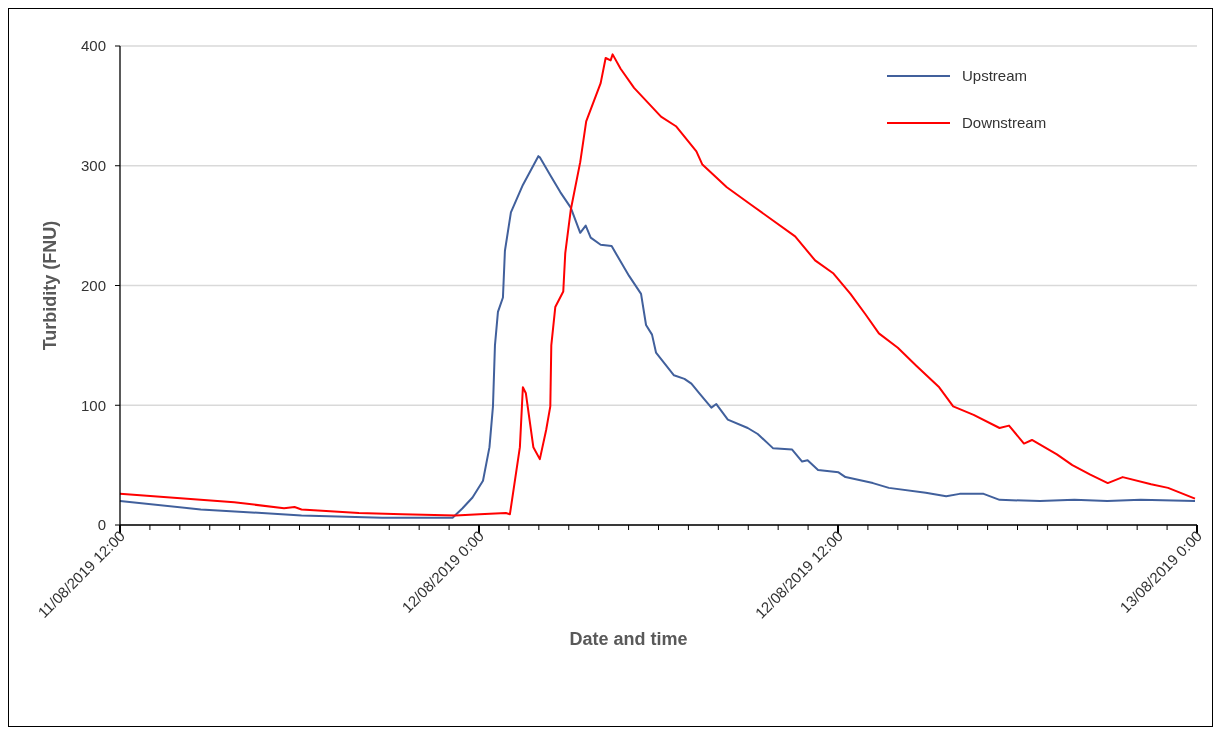 The width and height of the screenshot is (1221, 735). What do you see at coordinates (995, 76) in the screenshot?
I see `legend-label: Upstream` at bounding box center [995, 76].